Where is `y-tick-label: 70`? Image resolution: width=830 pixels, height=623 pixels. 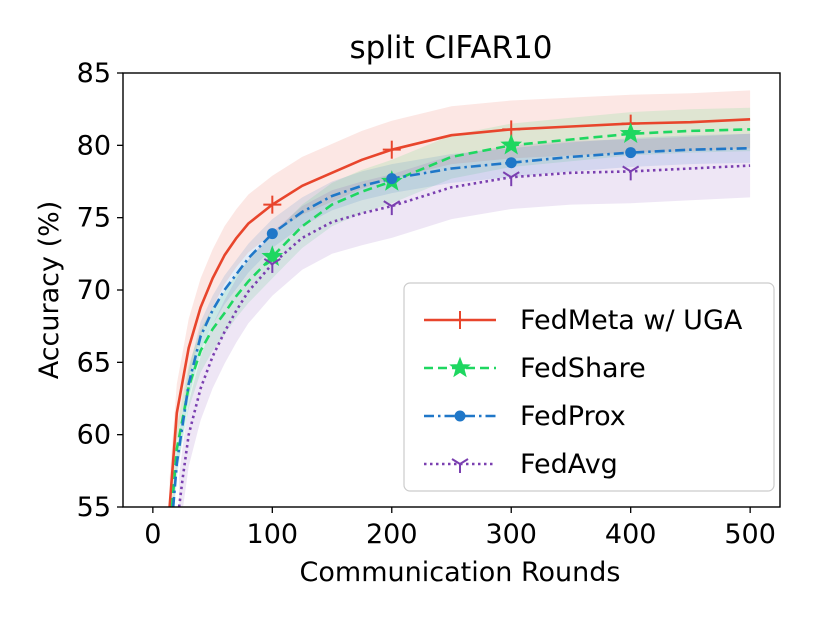 y-tick-label: 70 is located at coordinates (94, 290).